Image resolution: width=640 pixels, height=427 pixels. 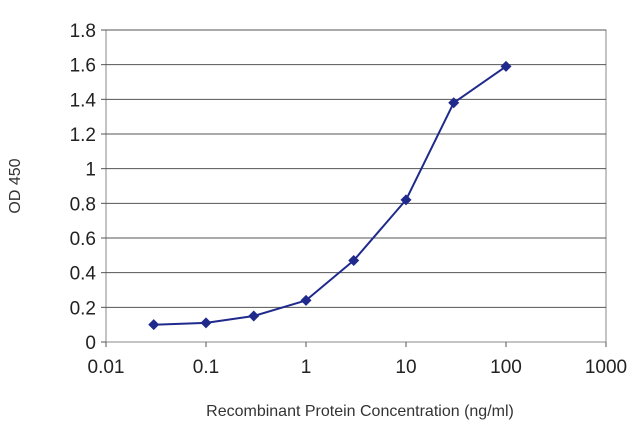 I want to click on x-tick-label: 0.1, so click(x=206, y=367).